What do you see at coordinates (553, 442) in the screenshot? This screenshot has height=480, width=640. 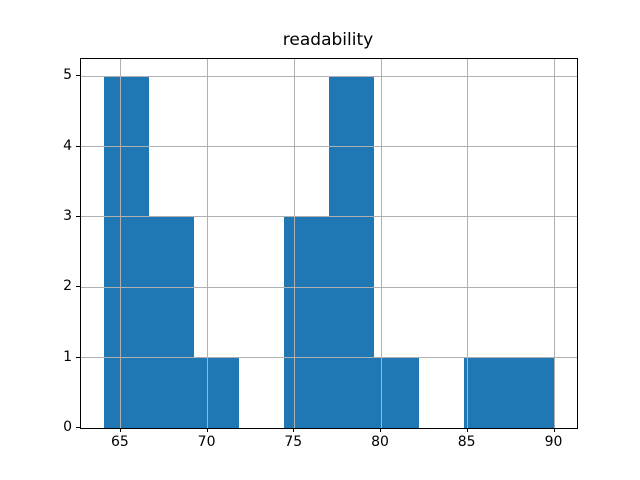 I see `x-tick-label: 90` at bounding box center [553, 442].